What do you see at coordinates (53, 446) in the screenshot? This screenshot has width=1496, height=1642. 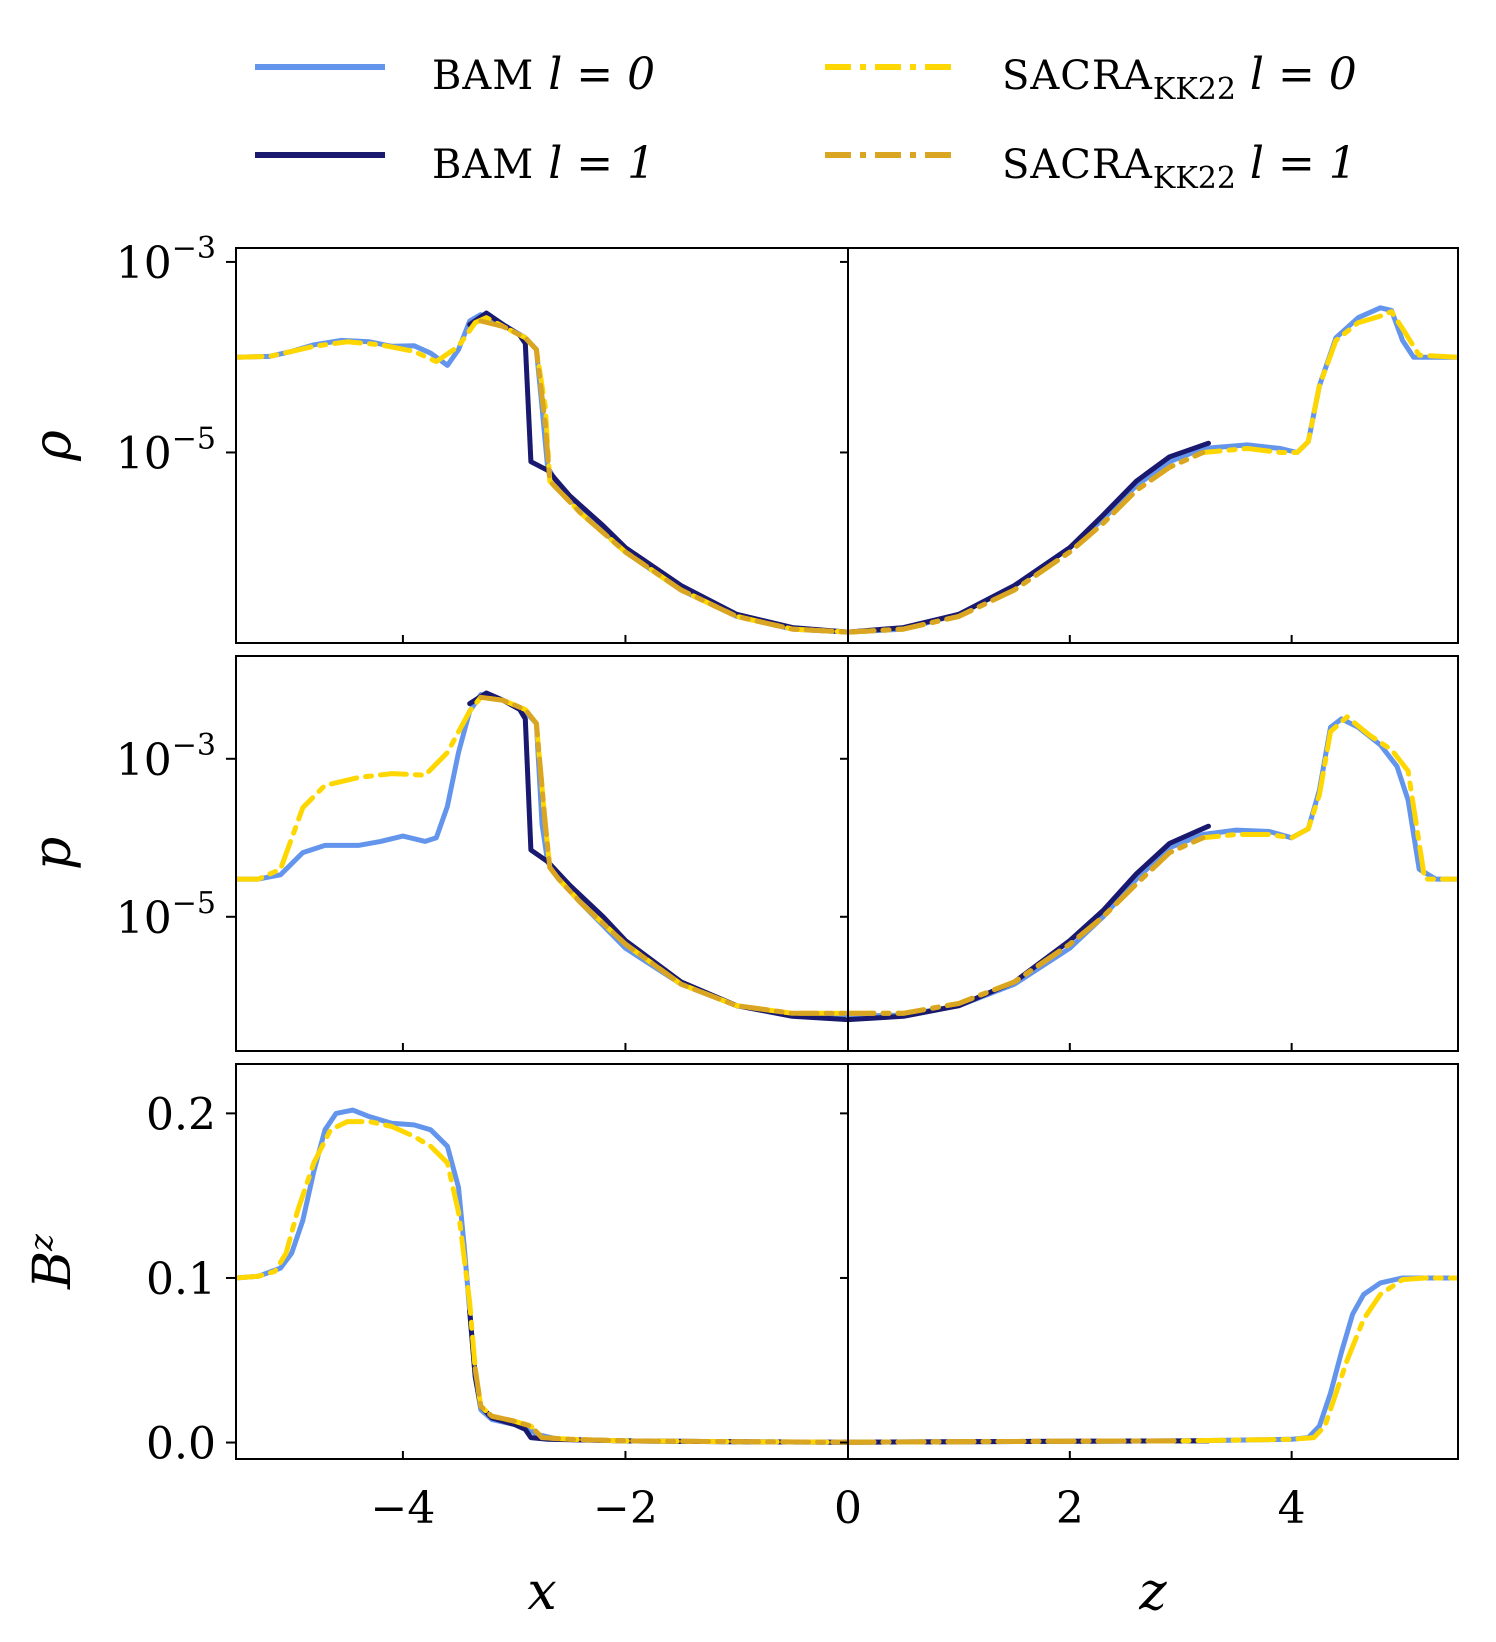 I see `y-axis-label-0: ρ` at bounding box center [53, 446].